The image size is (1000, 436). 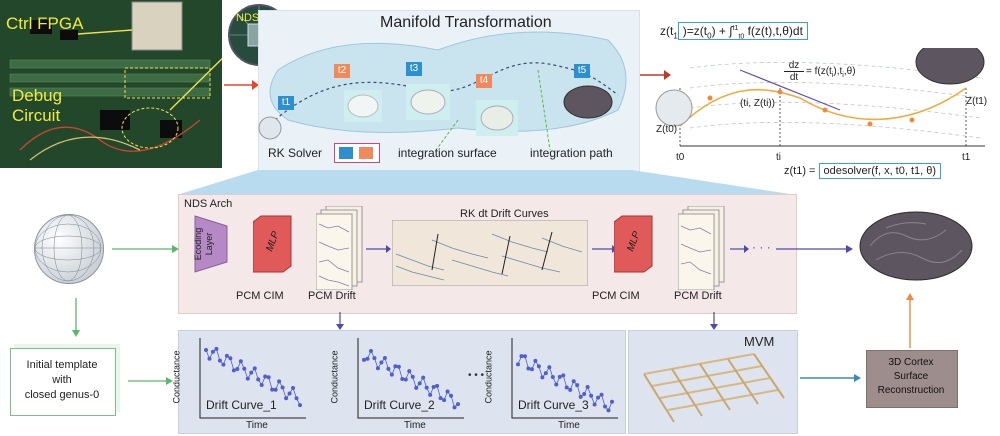 I want to click on dz-rhs-a: = f(z(t, so click(x=819, y=71).